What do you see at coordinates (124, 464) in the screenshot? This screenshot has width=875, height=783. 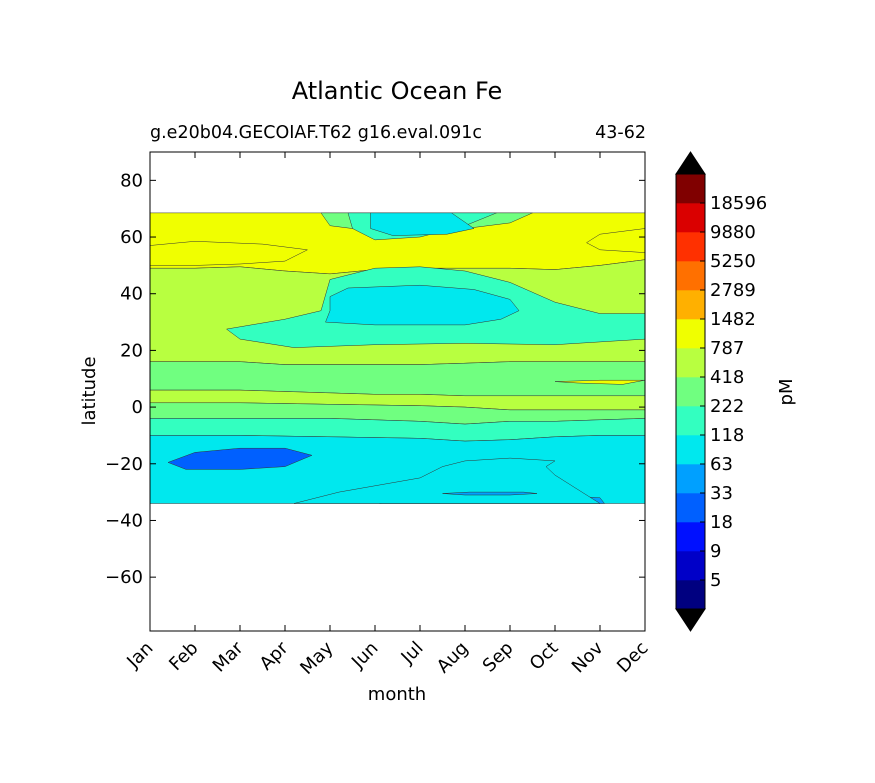 I see `y-tick-label: −20` at bounding box center [124, 464].